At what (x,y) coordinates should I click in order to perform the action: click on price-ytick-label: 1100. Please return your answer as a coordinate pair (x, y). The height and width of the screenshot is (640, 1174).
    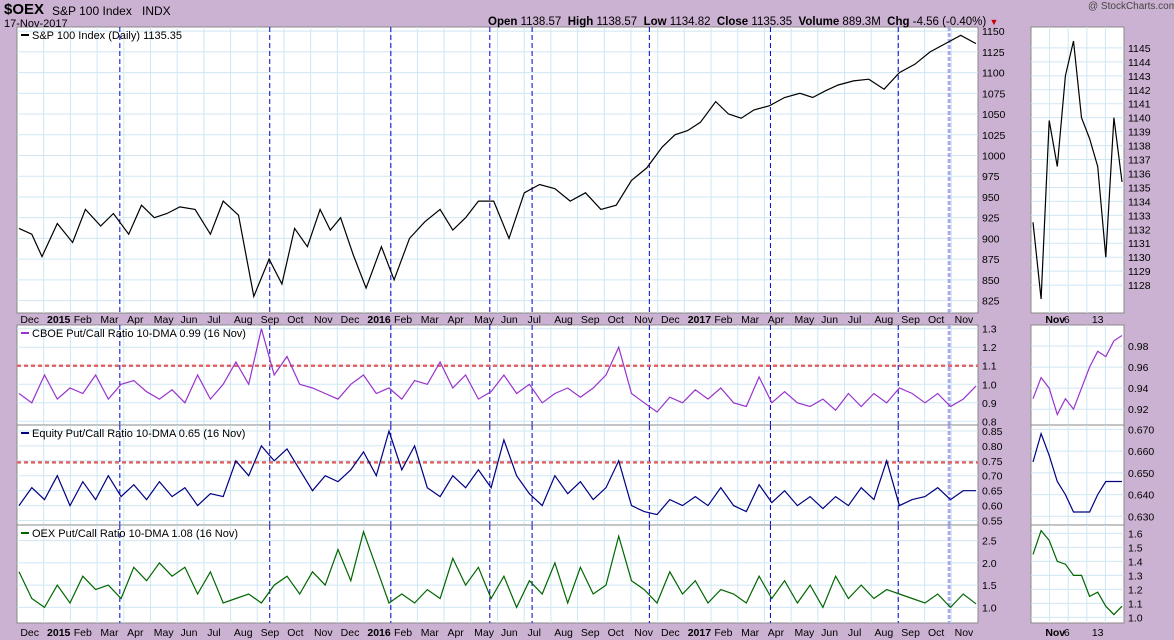
    Looking at the image, I should click on (993, 74).